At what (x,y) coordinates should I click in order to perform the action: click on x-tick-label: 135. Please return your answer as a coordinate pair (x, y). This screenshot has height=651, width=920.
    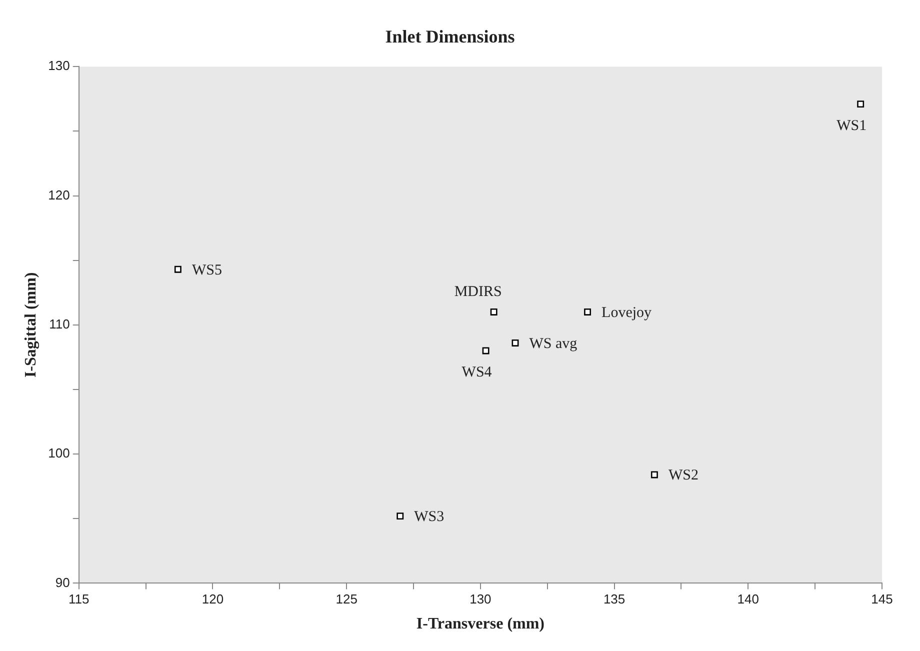
    Looking at the image, I should click on (614, 599).